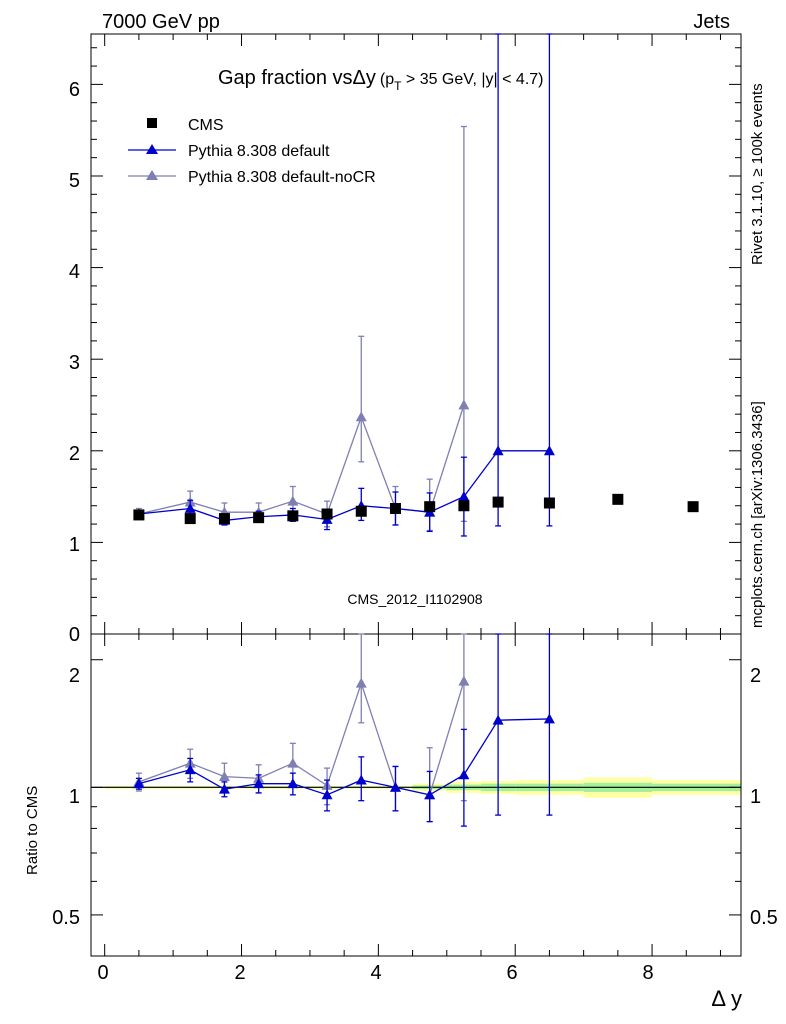  Describe the element at coordinates (32, 830) in the screenshot. I see `ratio-y-axis-label: Ratio to CMS` at that location.